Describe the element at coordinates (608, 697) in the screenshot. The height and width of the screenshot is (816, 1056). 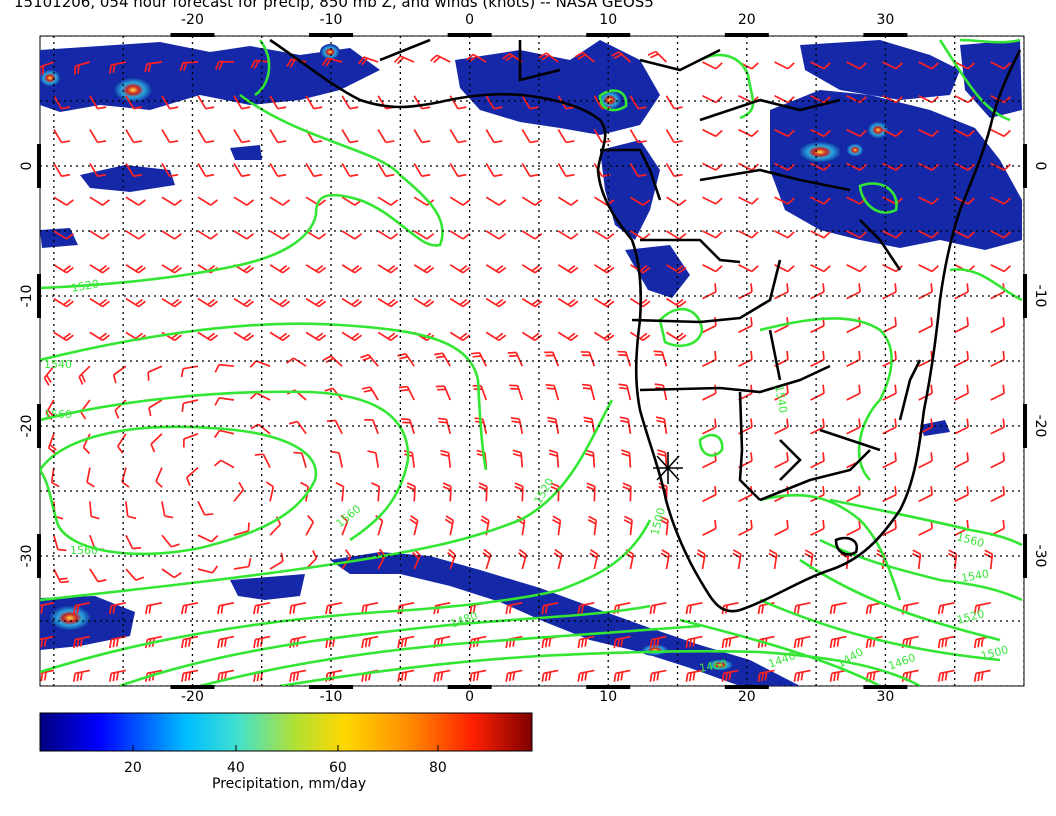
I see `lon-tick-label-bottom: 10` at that location.